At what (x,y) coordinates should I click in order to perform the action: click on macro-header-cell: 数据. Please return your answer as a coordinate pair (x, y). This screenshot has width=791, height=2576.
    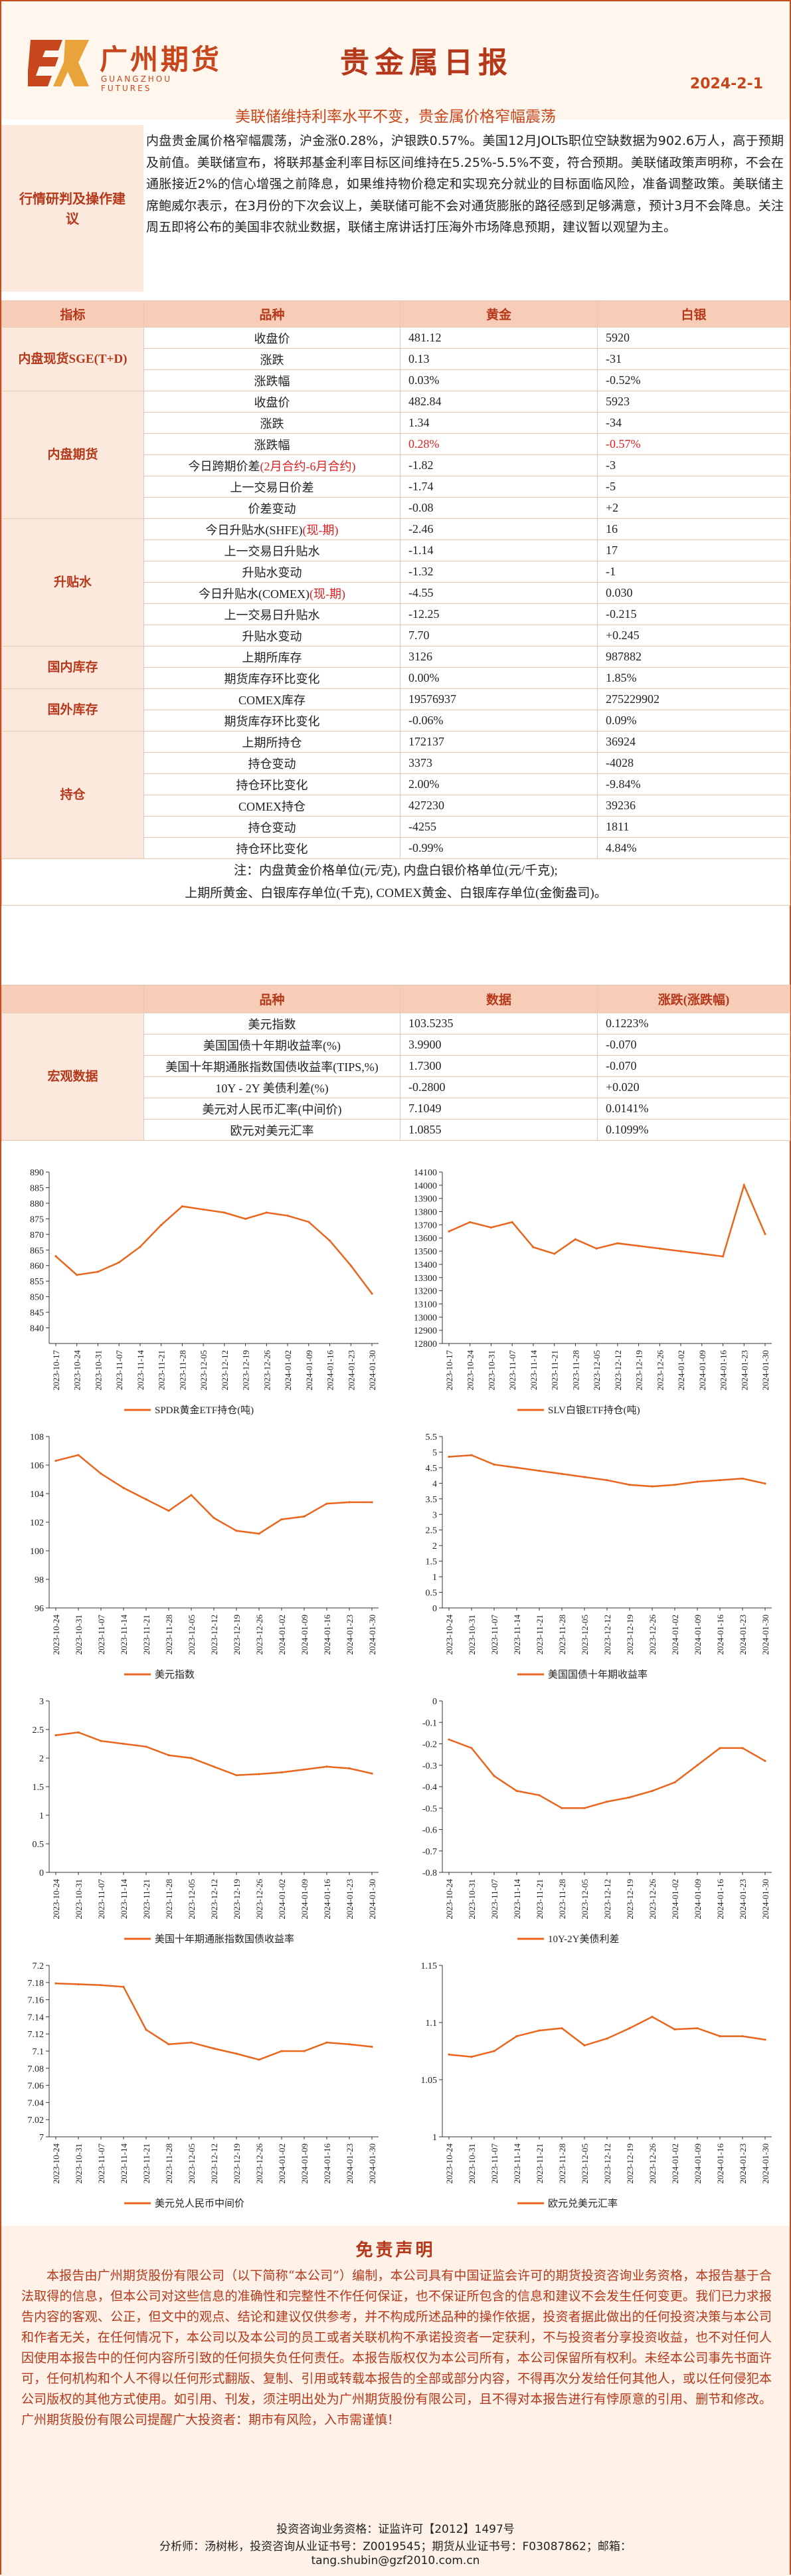
    Looking at the image, I should click on (499, 999).